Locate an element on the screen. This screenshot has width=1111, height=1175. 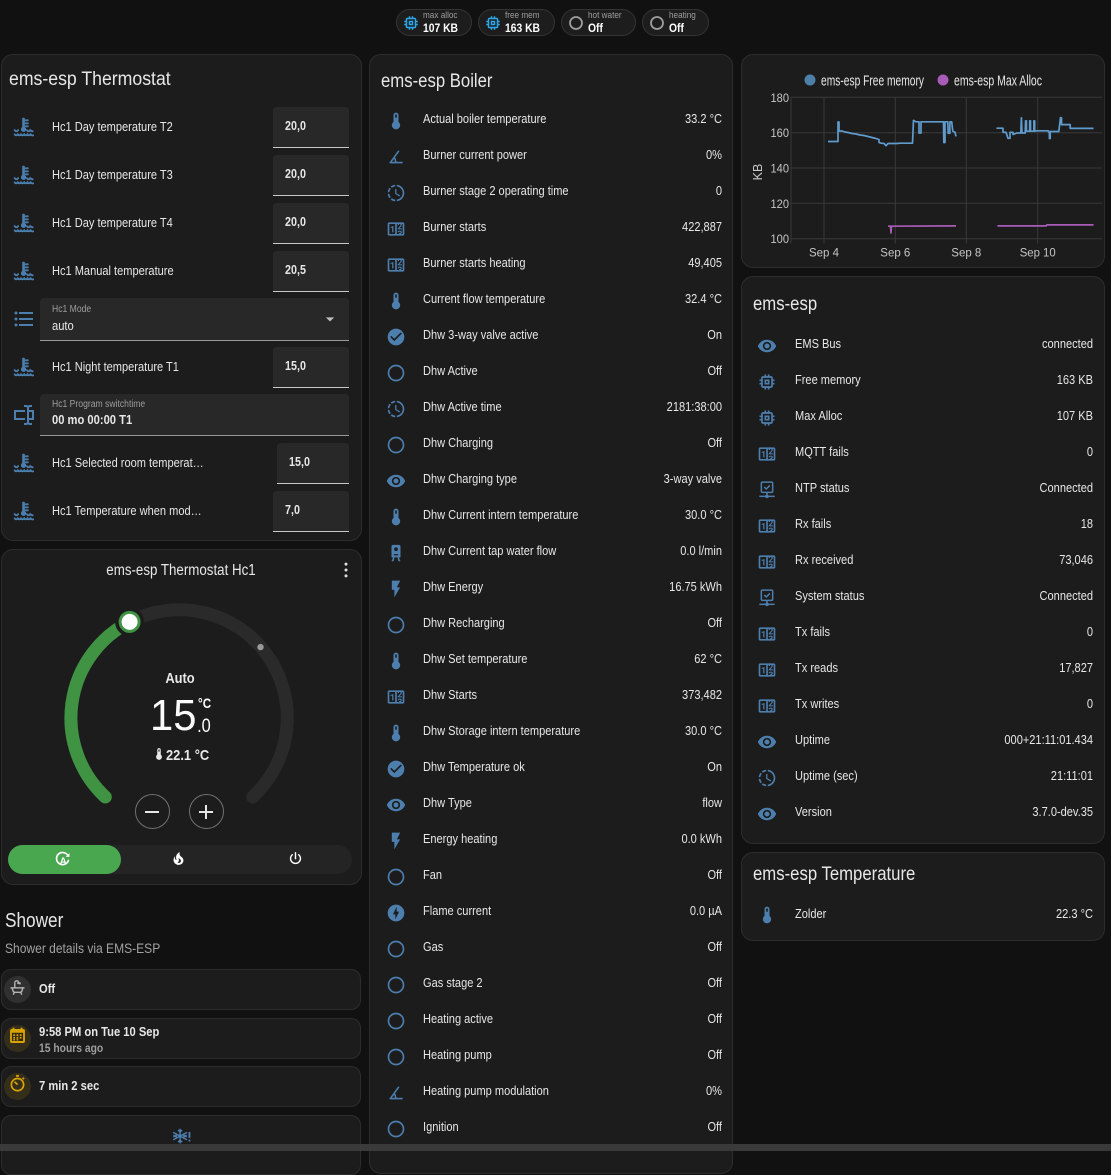
svg-text: 160 is located at coordinates (780, 133).